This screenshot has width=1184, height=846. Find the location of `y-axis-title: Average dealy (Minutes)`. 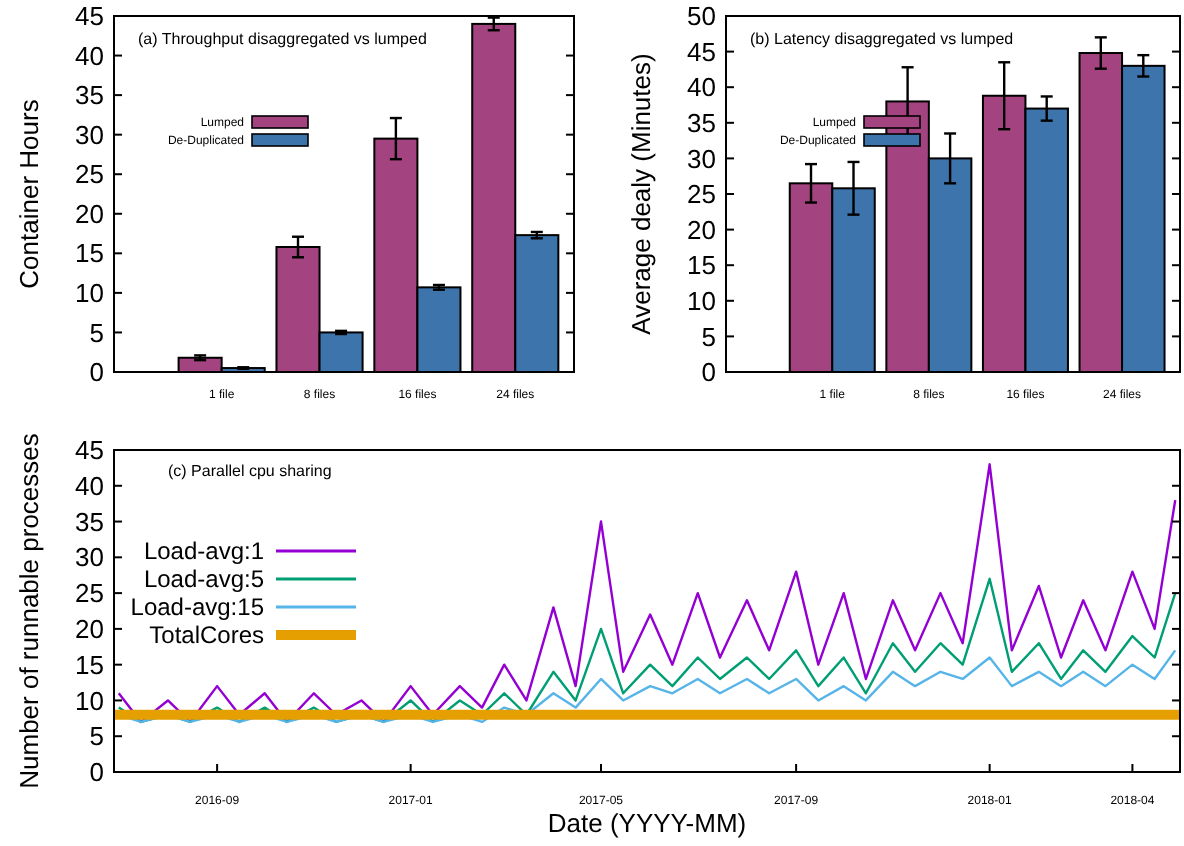

y-axis-title: Average dealy (Minutes) is located at coordinates (641, 194).